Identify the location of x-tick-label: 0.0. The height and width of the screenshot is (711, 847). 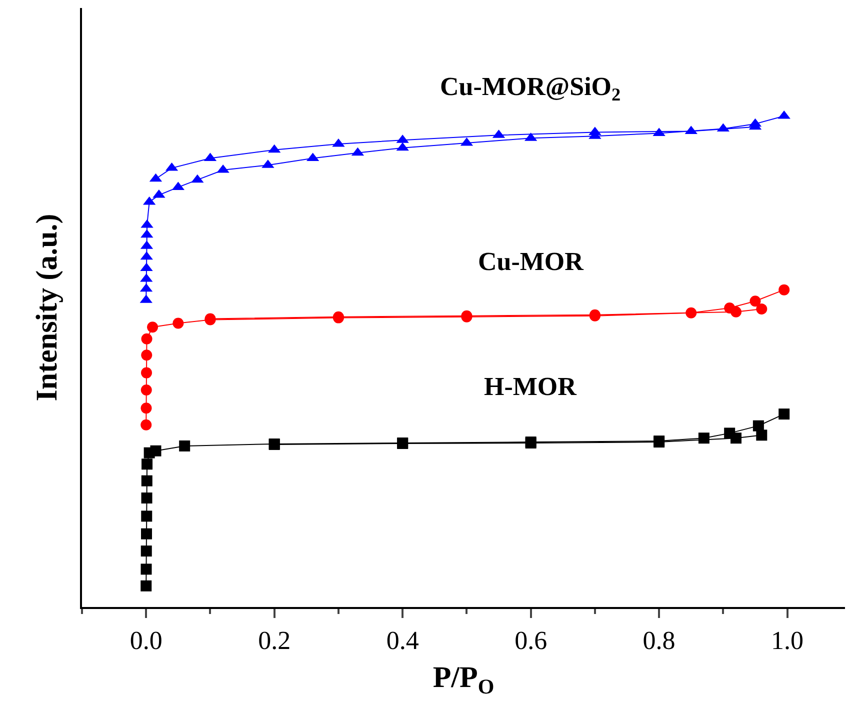
(146, 641).